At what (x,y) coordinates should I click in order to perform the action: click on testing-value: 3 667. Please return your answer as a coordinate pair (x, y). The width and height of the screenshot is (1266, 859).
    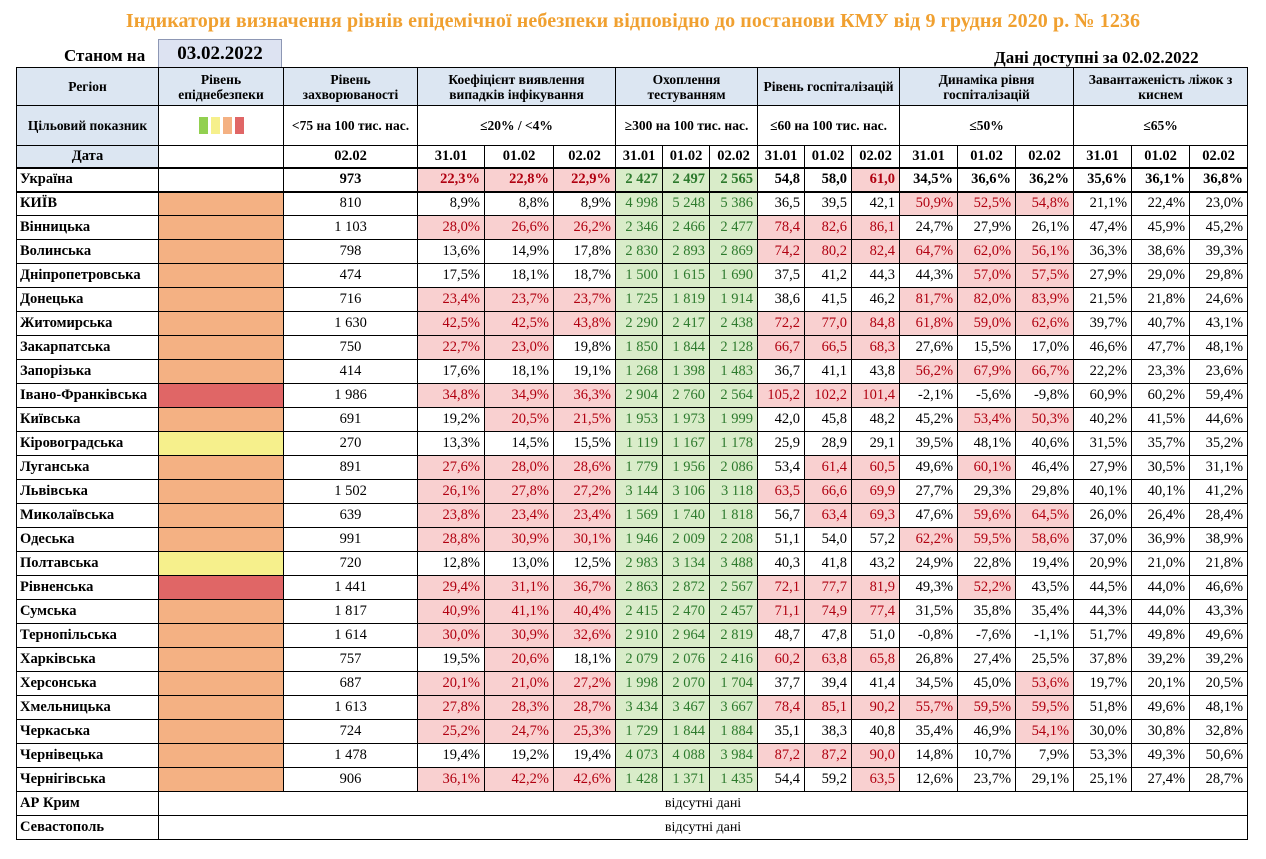
    Looking at the image, I should click on (734, 707).